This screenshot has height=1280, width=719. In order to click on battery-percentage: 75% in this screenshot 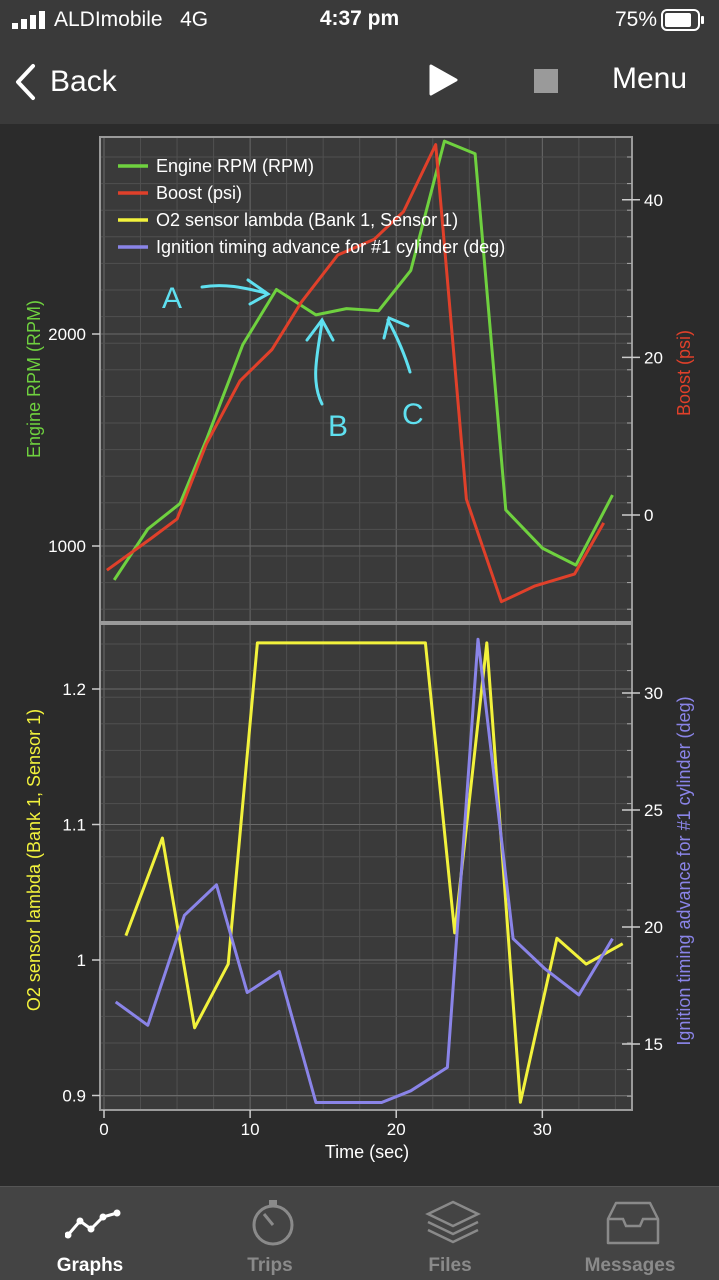, I will do `click(635, 19)`.